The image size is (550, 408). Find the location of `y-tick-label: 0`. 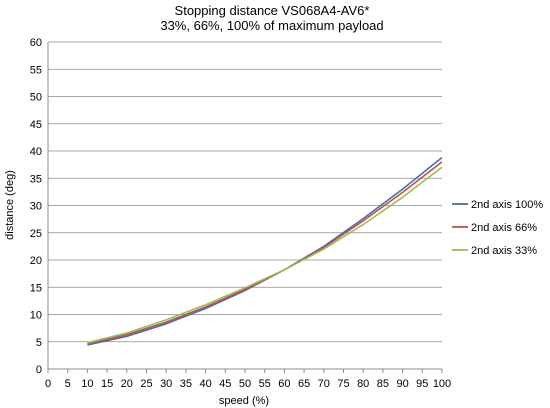

y-tick-label: 0 is located at coordinates (39, 370).